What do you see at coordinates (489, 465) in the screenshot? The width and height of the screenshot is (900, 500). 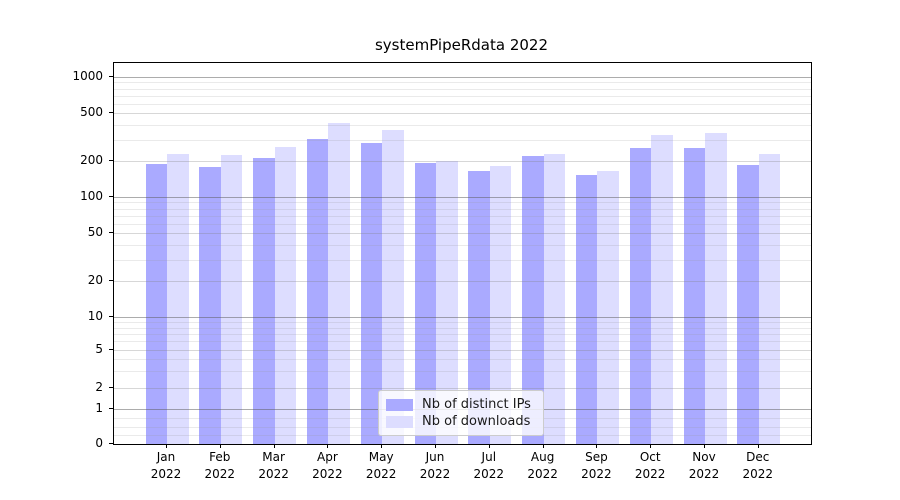 I see `x-tick-label: Jul 2022` at bounding box center [489, 465].